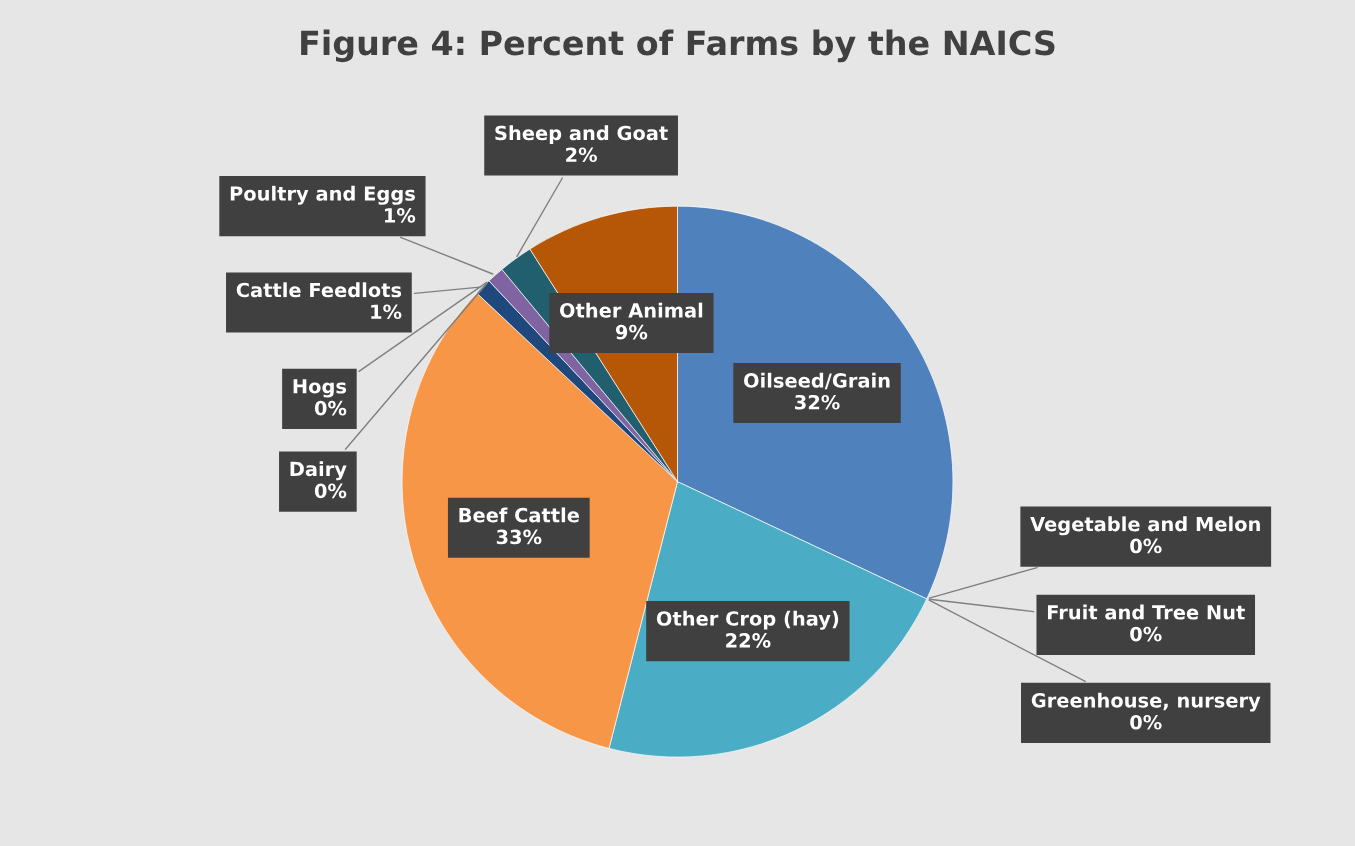 The width and height of the screenshot is (1355, 846). Describe the element at coordinates (581, 135) in the screenshot. I see `slice-label: Sheep and Goat` at that location.